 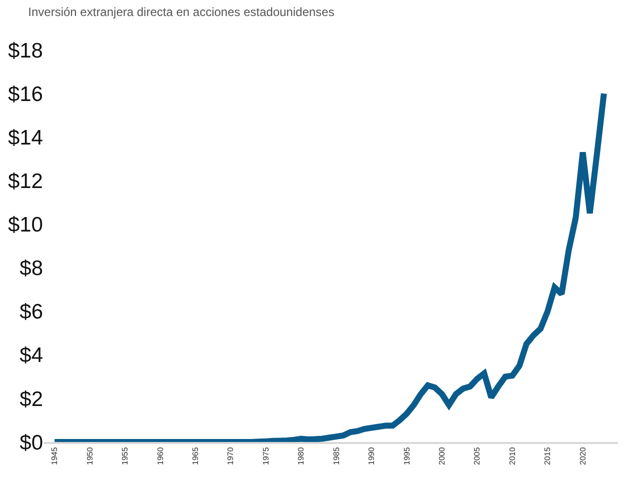 I want to click on y-tick-label: $2, so click(x=31, y=399).